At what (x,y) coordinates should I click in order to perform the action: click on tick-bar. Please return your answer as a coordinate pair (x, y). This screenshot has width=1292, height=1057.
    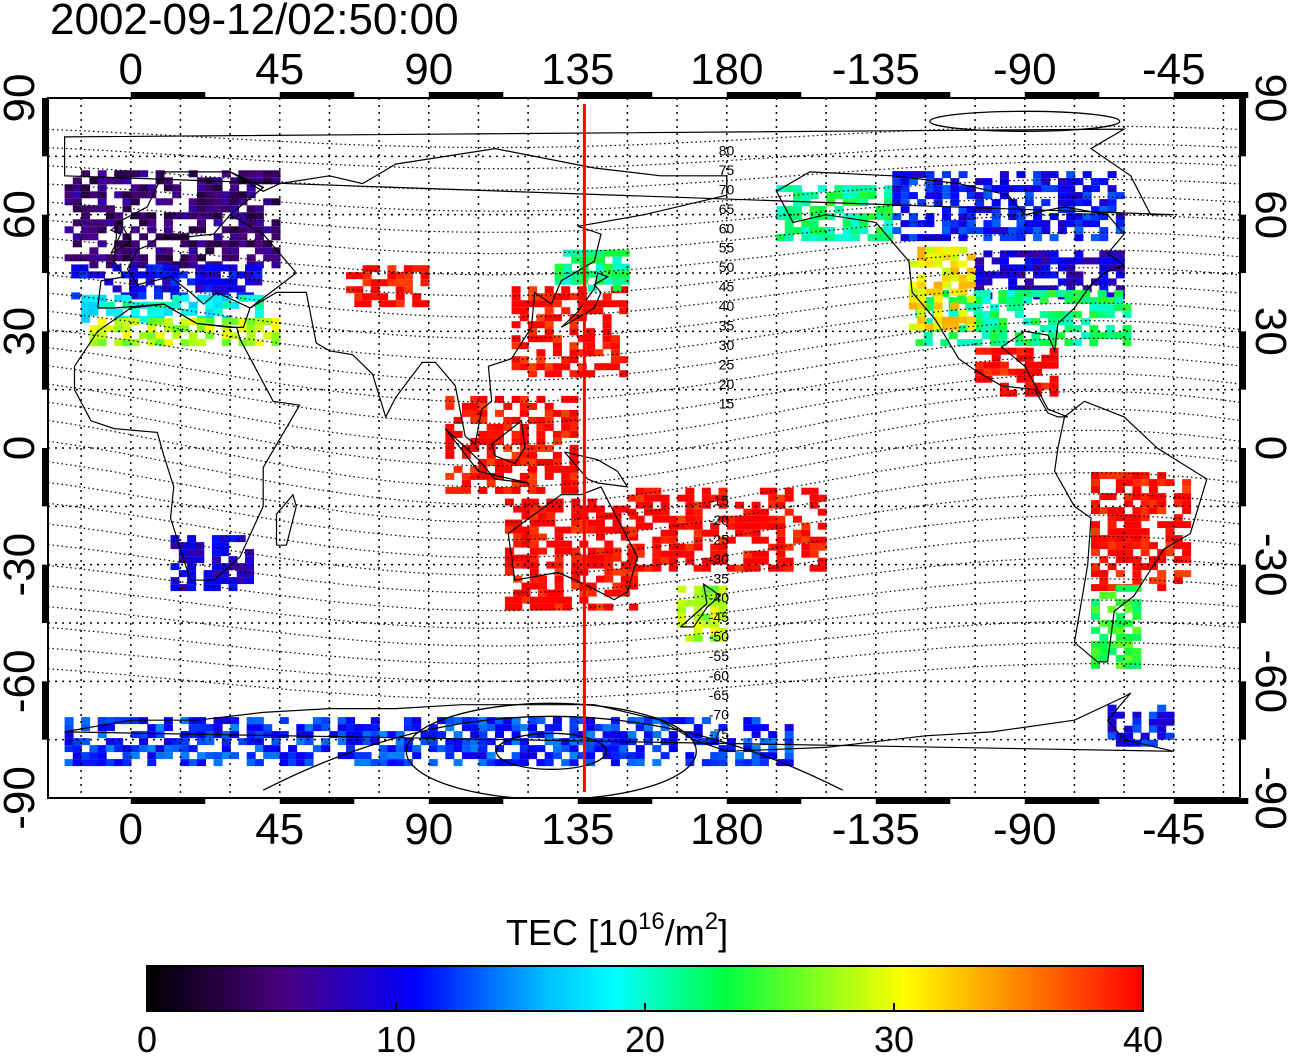
    Looking at the image, I should click on (1243, 127).